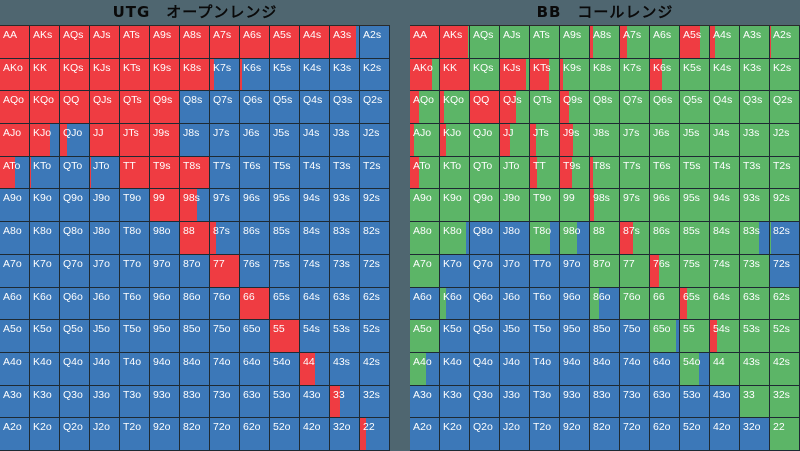  What do you see at coordinates (315, 238) in the screenshot?
I see `utg-hand-cell-84s: 84s` at bounding box center [315, 238].